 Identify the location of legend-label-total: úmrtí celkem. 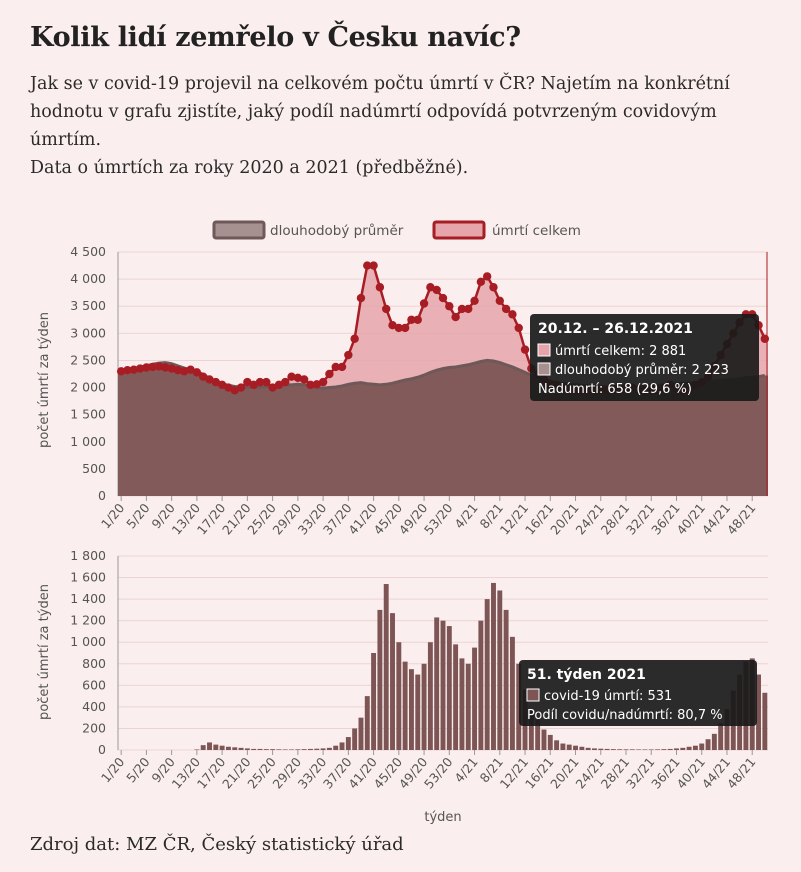
(536, 231).